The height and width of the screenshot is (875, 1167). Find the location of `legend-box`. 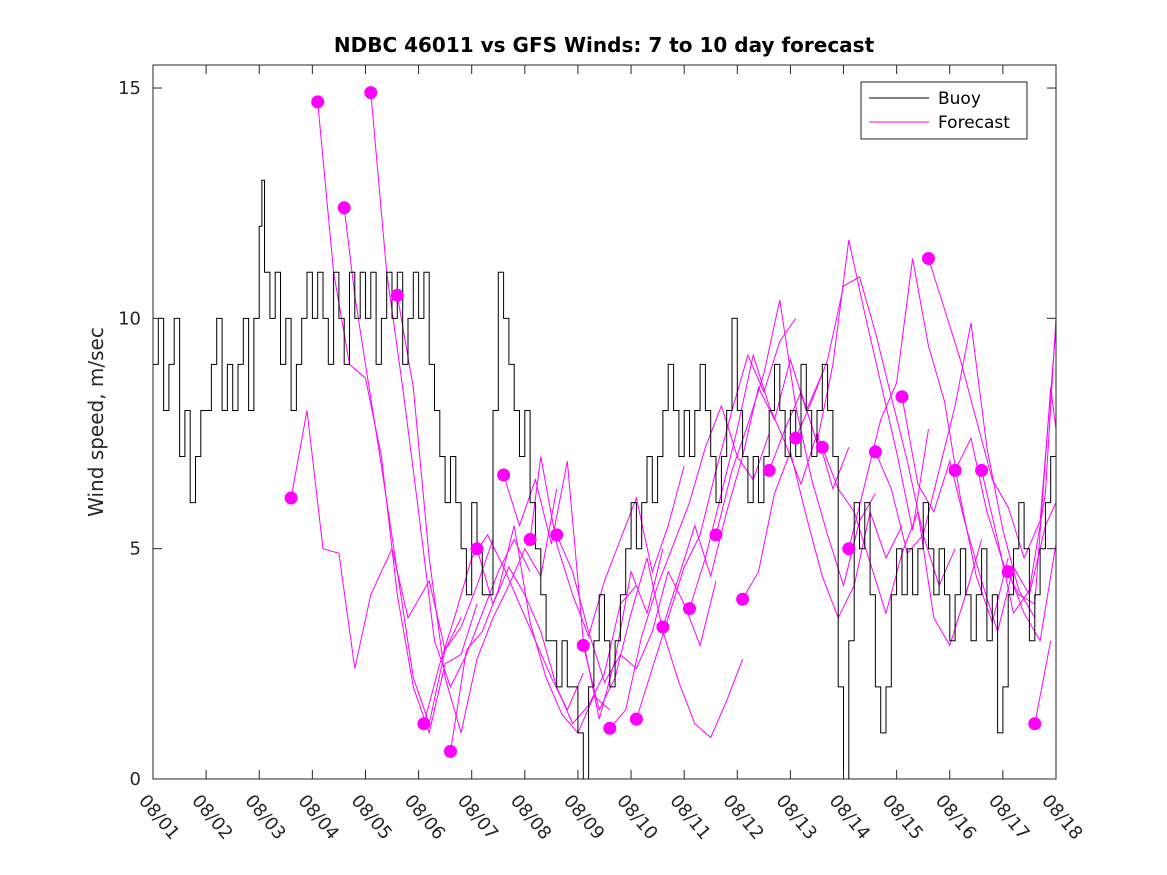

legend-box is located at coordinates (944, 110).